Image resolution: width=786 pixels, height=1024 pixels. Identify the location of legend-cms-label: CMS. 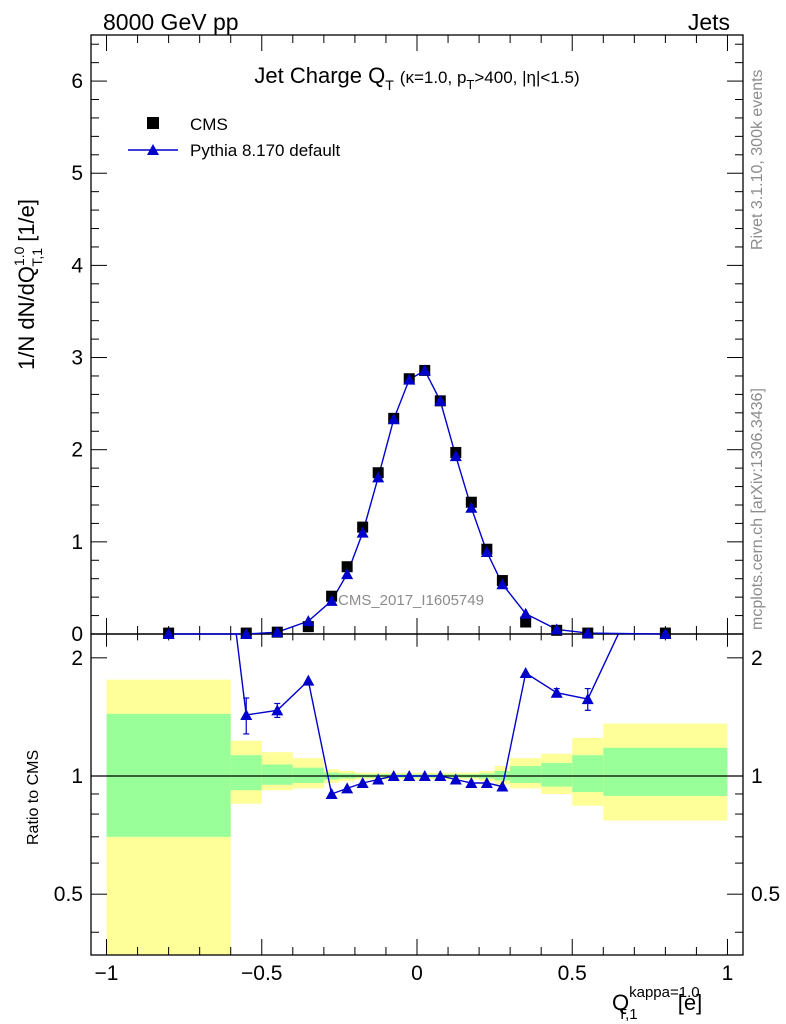
(209, 124).